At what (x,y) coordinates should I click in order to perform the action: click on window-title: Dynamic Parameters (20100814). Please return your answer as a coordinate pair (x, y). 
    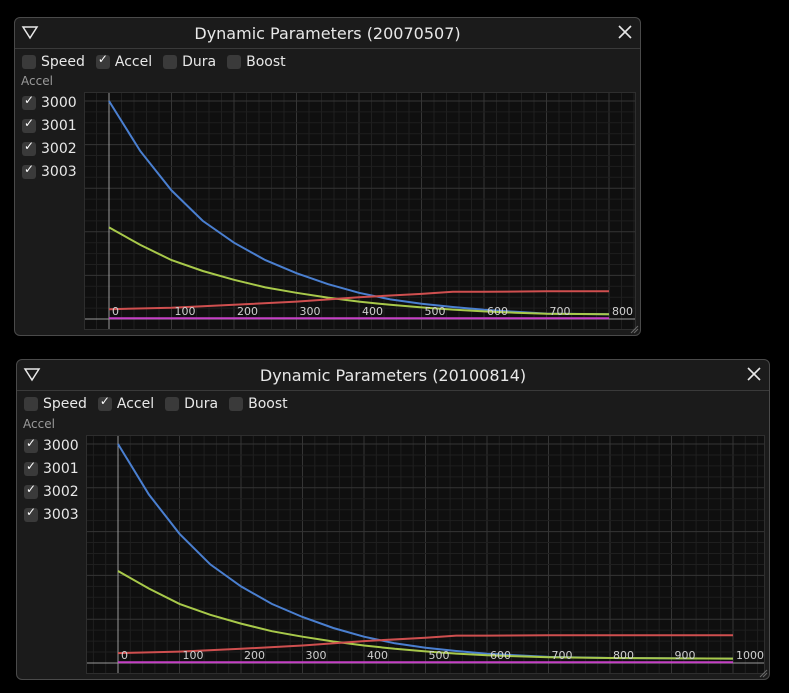
    Looking at the image, I should click on (393, 375).